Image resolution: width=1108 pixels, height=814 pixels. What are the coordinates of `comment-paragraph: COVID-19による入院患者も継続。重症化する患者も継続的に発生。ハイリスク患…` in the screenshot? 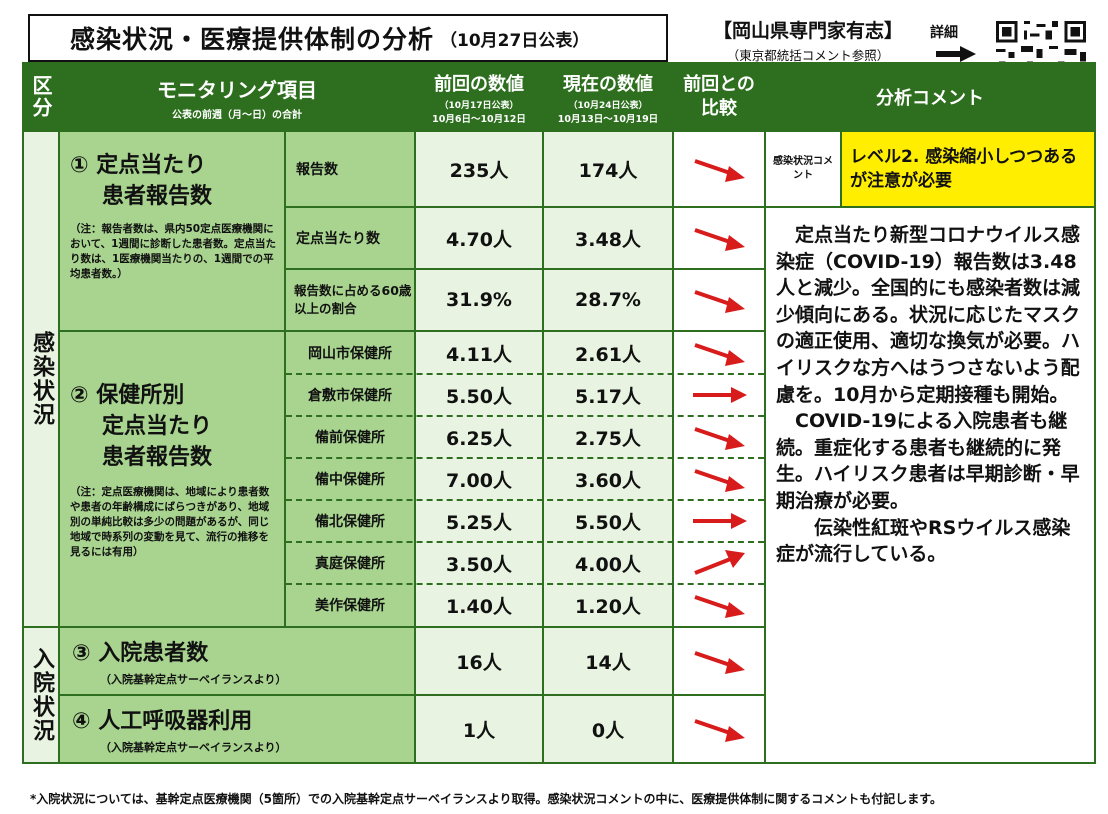 It's located at (928, 461).